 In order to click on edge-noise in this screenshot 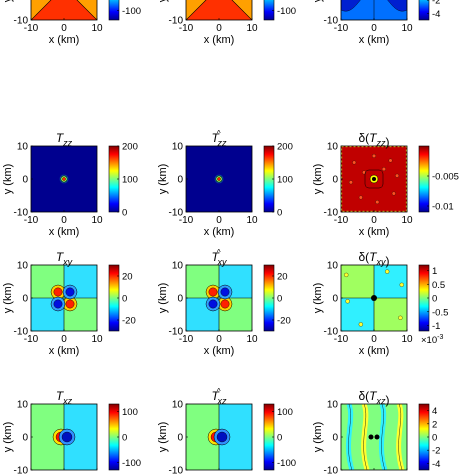, I will do `click(374, 179)`.